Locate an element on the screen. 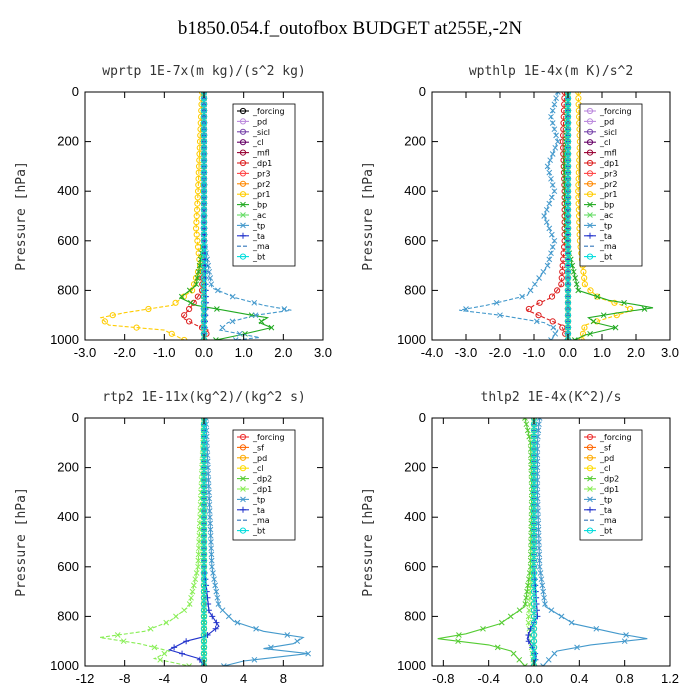 This screenshot has width=700, height=700. y-axis-label: Pressure [hPa] is located at coordinates (368, 216).